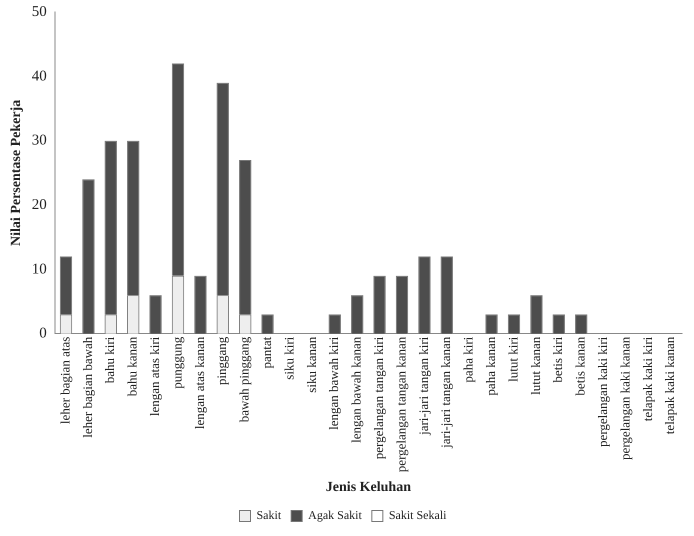 Image resolution: width=694 pixels, height=536 pixels. I want to click on x-tick-label: siku kiri, so click(288, 358).